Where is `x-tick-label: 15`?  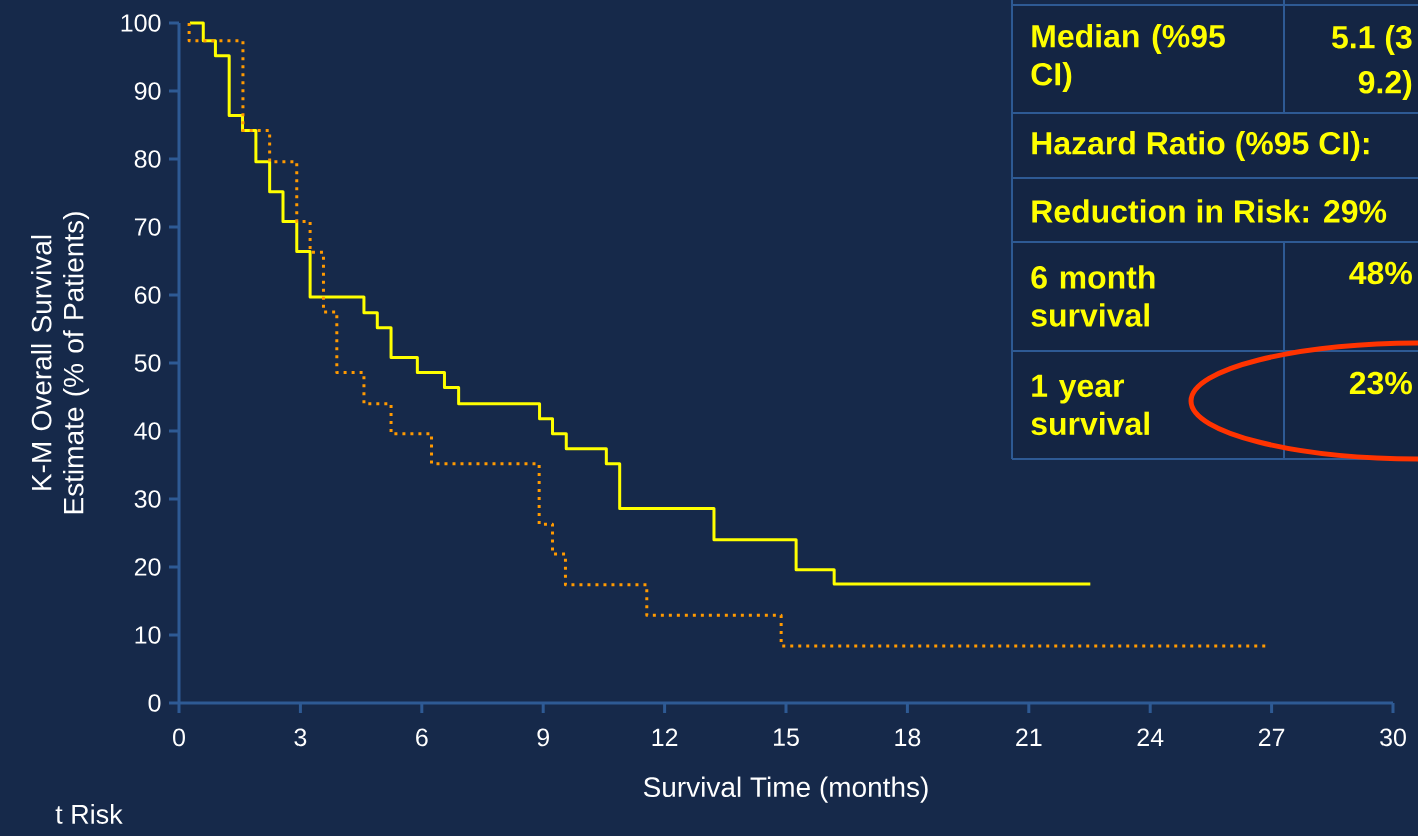 x-tick-label: 15 is located at coordinates (786, 737).